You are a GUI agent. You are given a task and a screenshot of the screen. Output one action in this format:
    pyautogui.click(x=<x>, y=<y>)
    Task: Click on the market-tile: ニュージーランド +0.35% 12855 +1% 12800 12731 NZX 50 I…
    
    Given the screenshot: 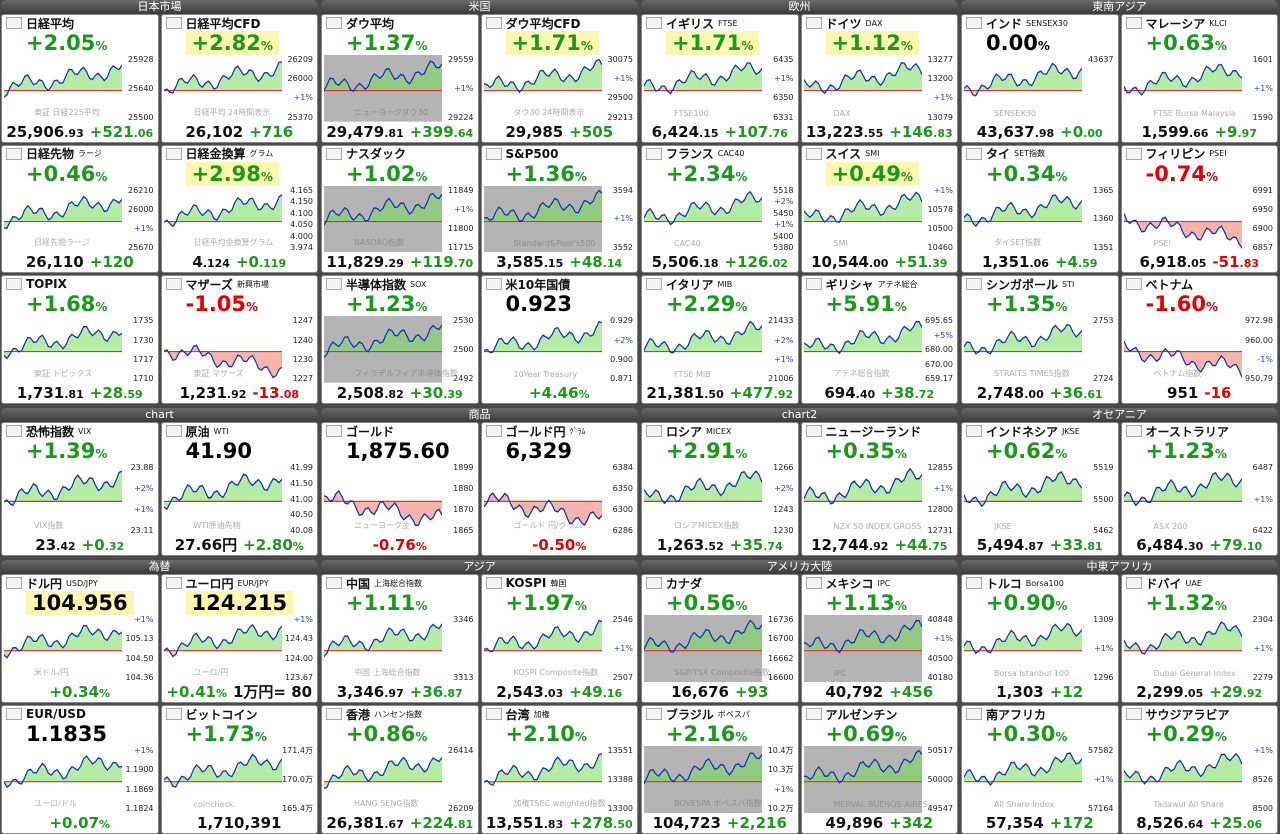 What is the action you would take?
    pyautogui.click(x=879, y=489)
    